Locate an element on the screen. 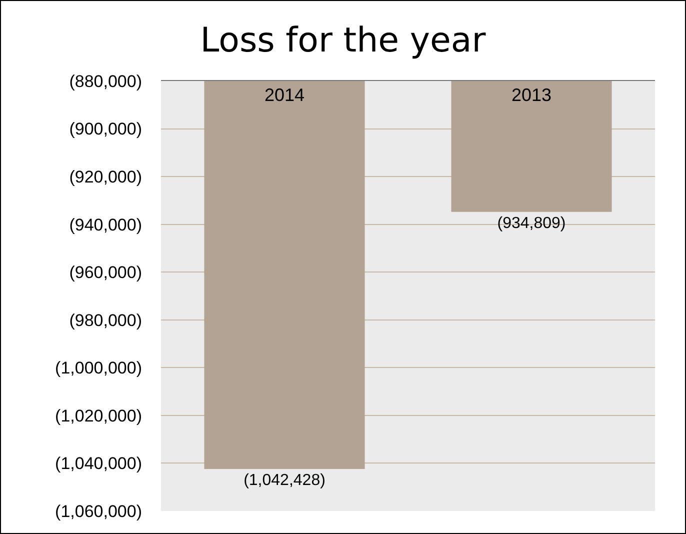 Image resolution: width=686 pixels, height=534 pixels. x-tick-label: 2014 is located at coordinates (284, 95).